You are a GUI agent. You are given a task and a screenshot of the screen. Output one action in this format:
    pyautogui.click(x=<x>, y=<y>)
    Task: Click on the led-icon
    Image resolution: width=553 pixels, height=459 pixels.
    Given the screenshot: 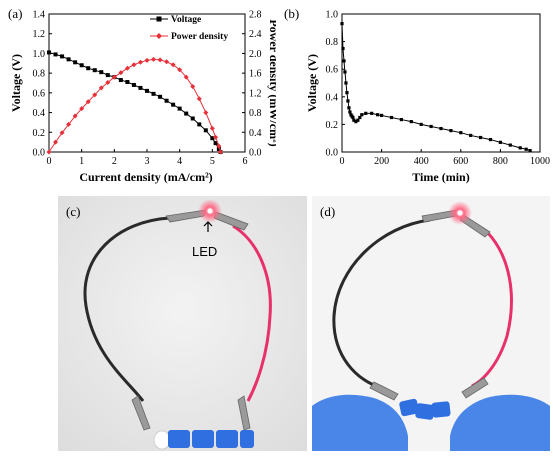 What is the action you would take?
    pyautogui.click(x=210, y=211)
    